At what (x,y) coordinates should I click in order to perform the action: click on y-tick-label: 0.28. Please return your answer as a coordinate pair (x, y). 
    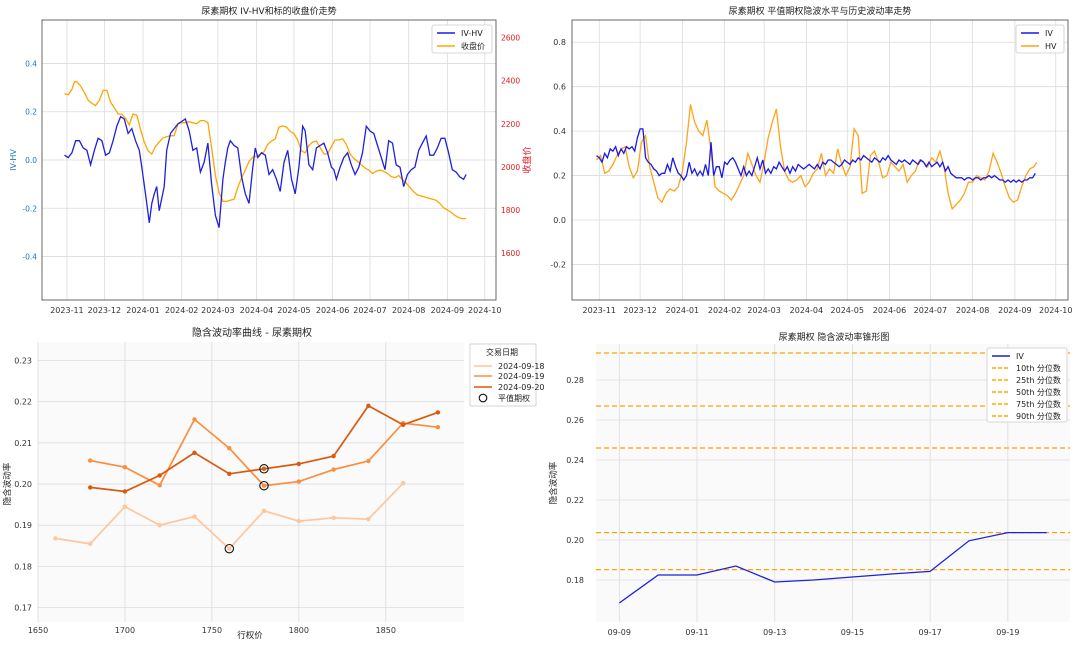
    Looking at the image, I should click on (575, 380).